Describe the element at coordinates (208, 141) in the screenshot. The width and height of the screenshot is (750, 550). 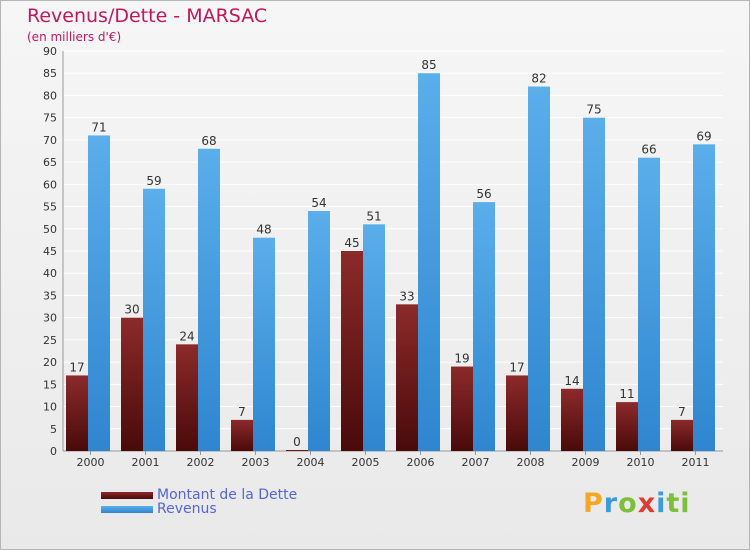
I see `data-label: 68` at that location.